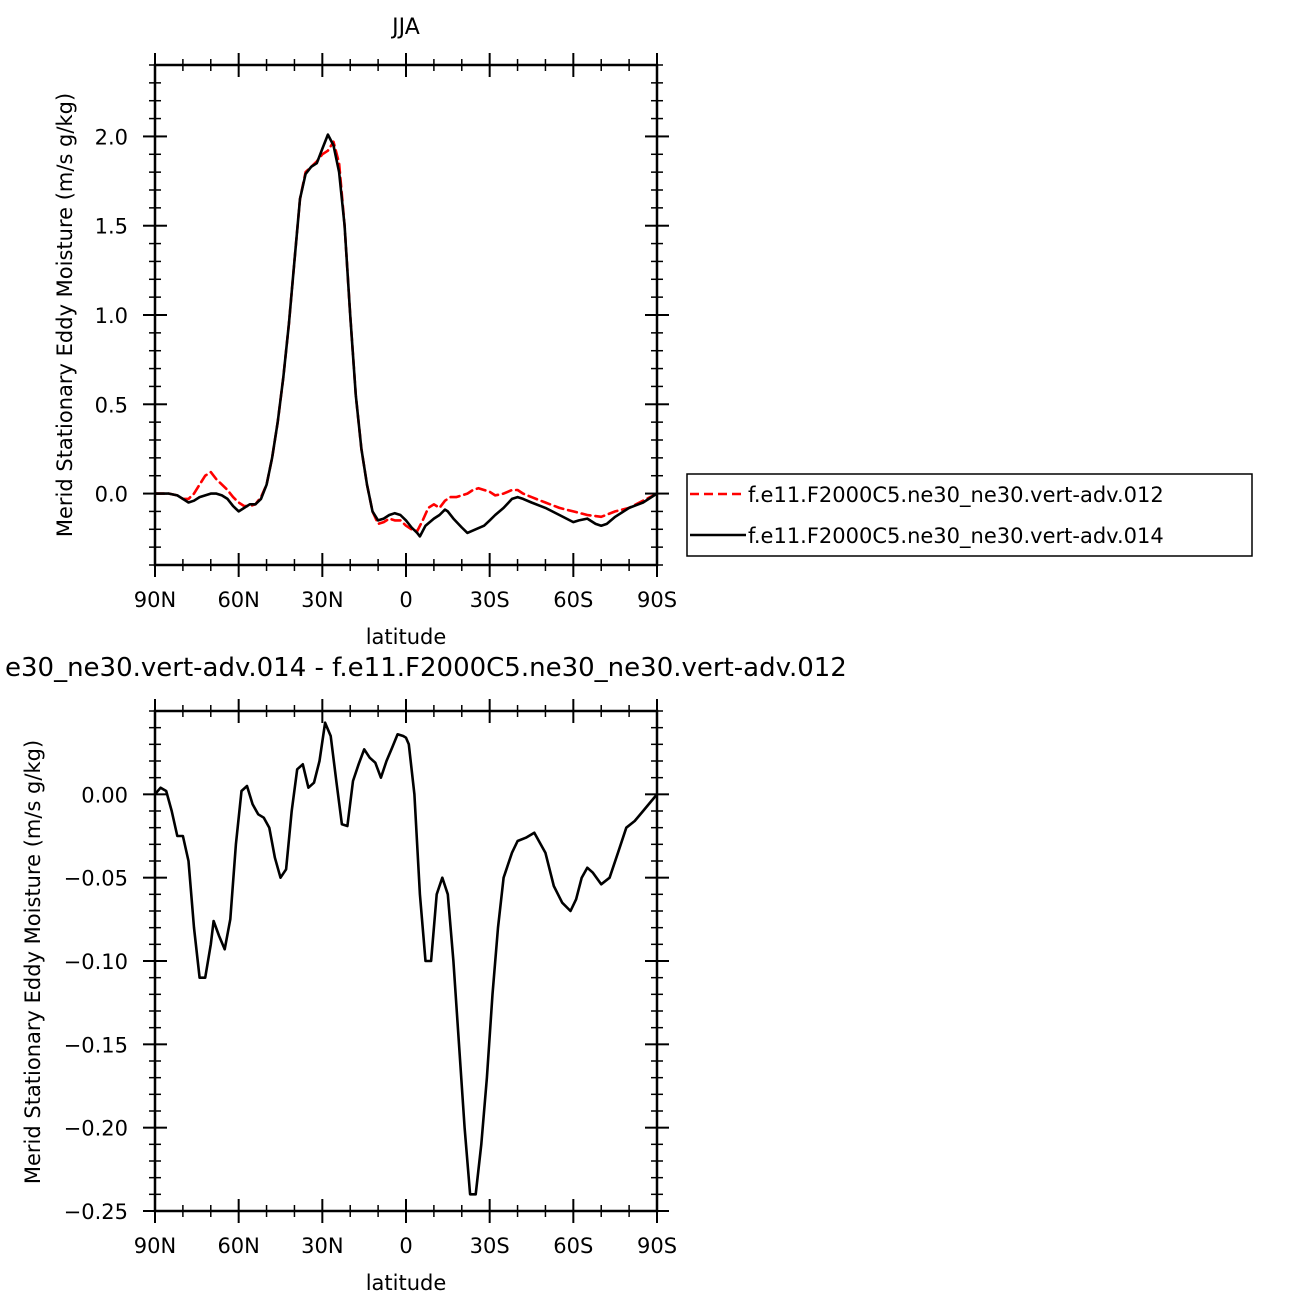 This screenshot has width=1306, height=1303. Describe the element at coordinates (96, 1129) in the screenshot. I see `y-tick-label: −0.20` at that location.